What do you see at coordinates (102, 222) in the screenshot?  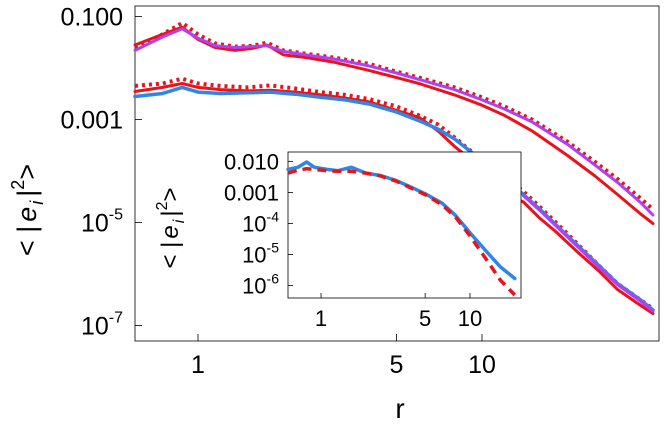 I see `main-y-tick-label-2: 10⁻⁵` at bounding box center [102, 222].